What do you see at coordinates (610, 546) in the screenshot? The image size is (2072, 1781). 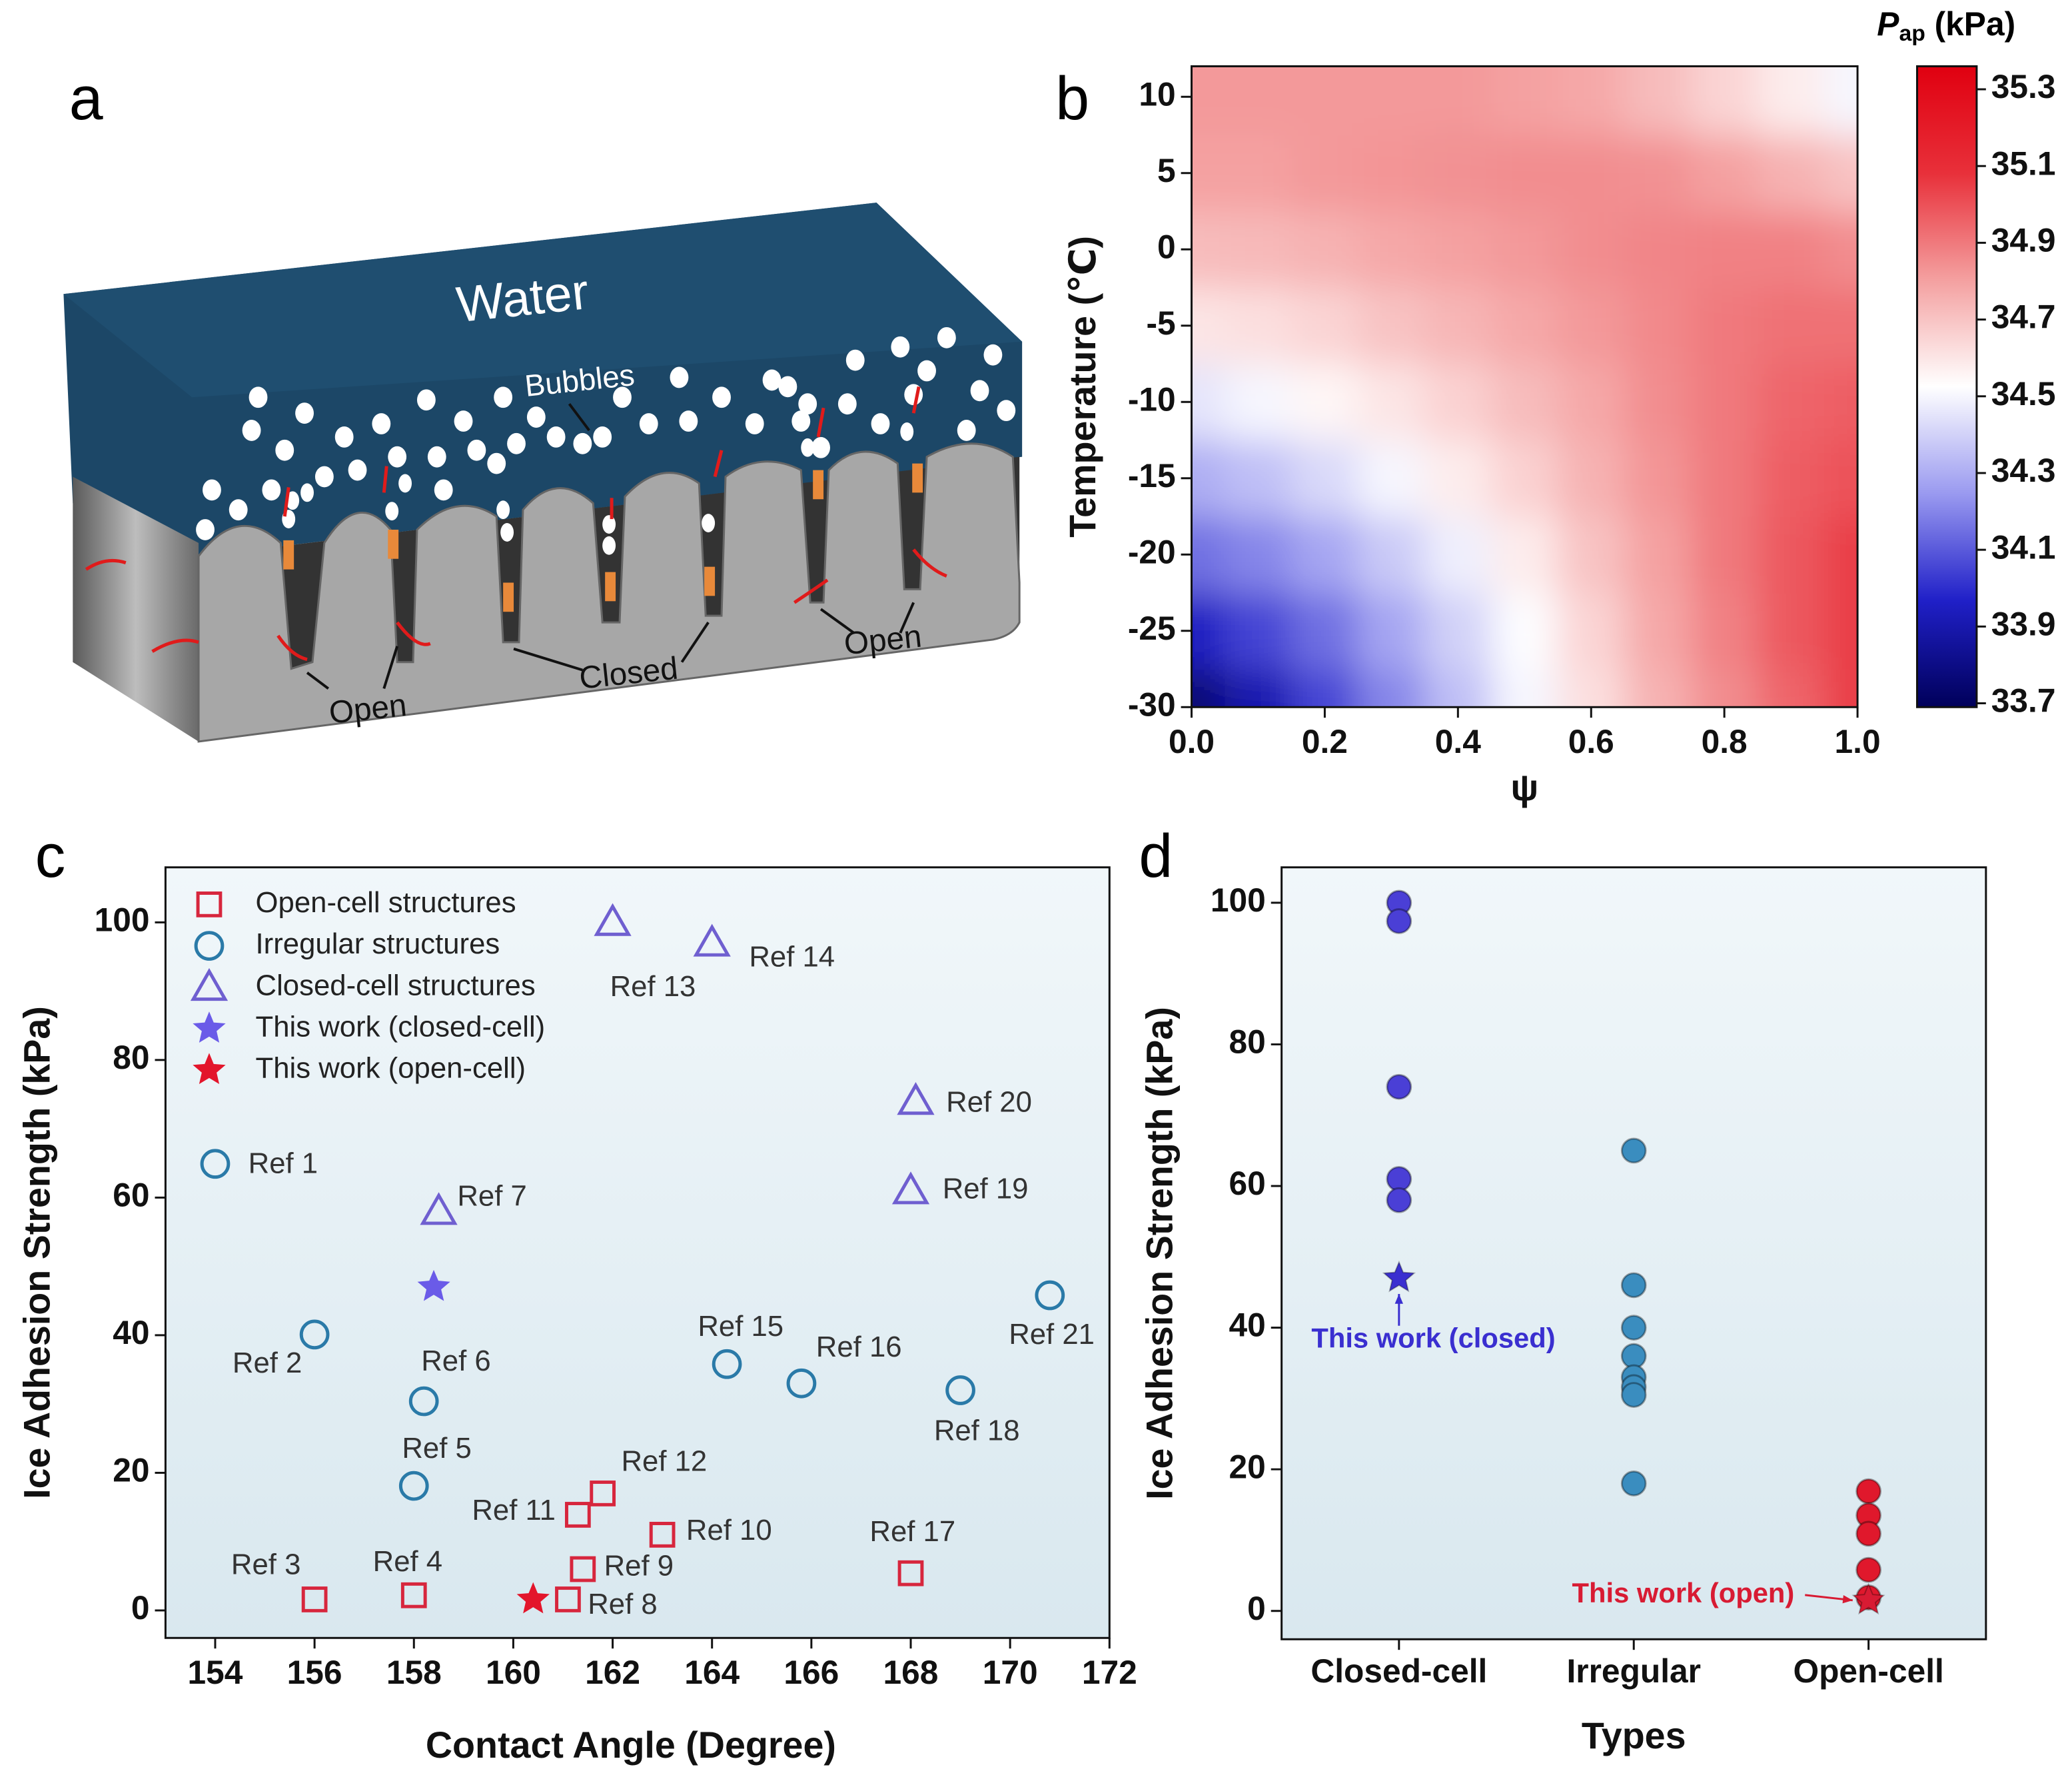 I see `leader-lines` at bounding box center [610, 546].